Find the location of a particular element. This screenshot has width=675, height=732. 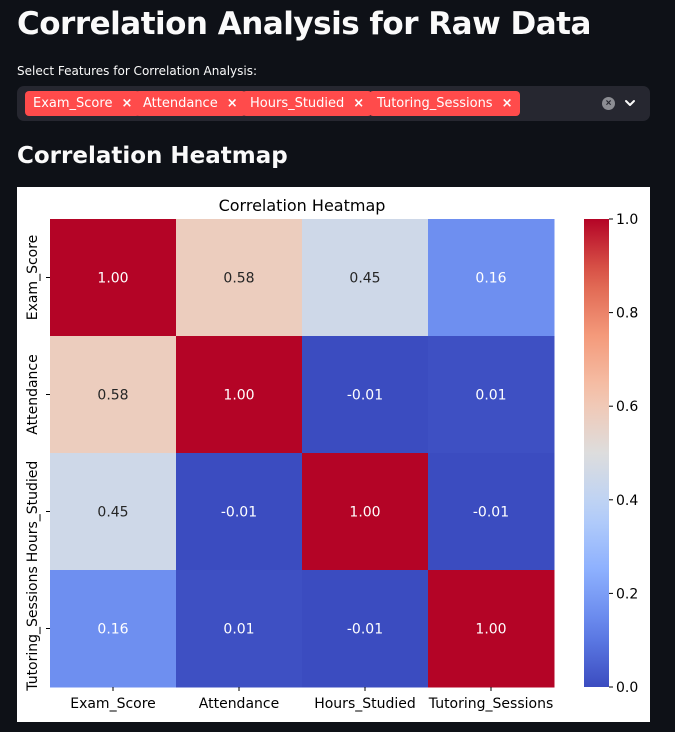

chevron-down-icon is located at coordinates (630, 103).